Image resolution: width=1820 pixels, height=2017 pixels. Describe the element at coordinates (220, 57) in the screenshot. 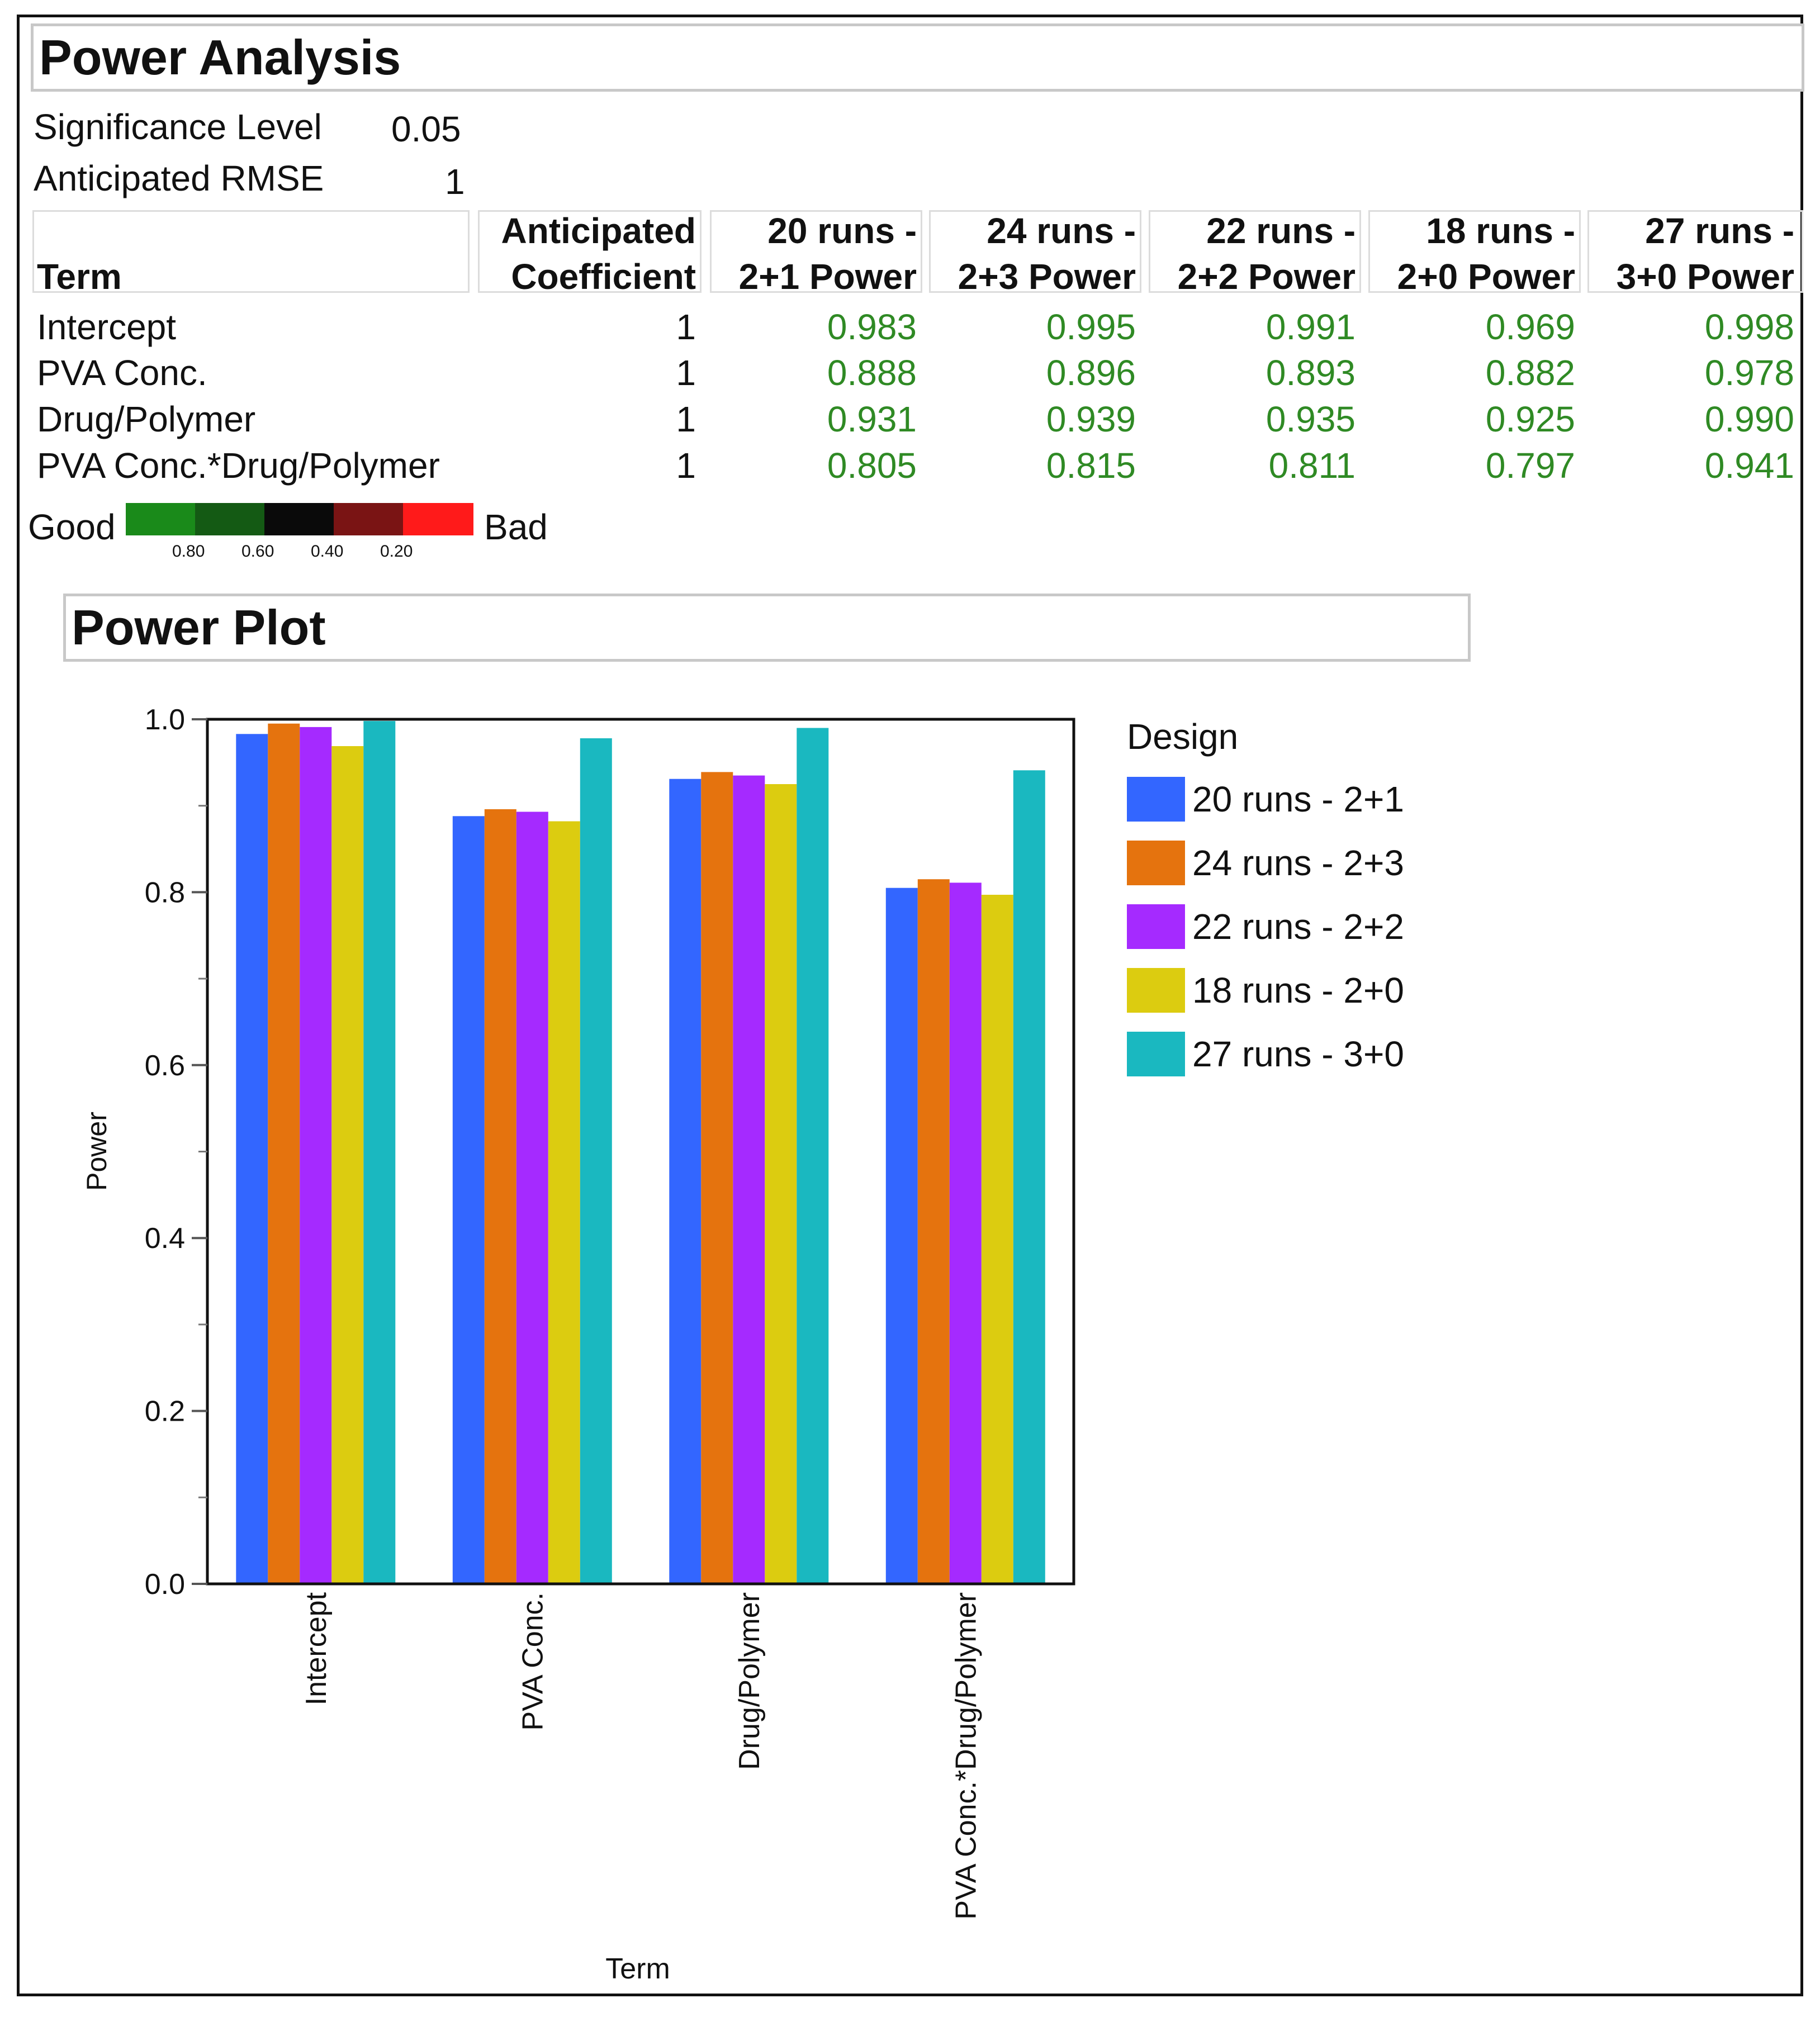

I see `power-analysis-title: Power Analysis` at that location.